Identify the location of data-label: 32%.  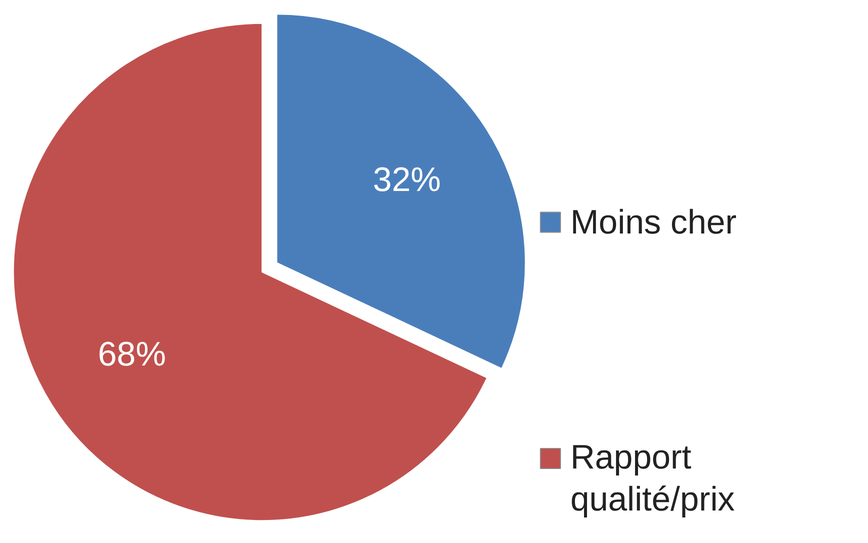
(406, 180).